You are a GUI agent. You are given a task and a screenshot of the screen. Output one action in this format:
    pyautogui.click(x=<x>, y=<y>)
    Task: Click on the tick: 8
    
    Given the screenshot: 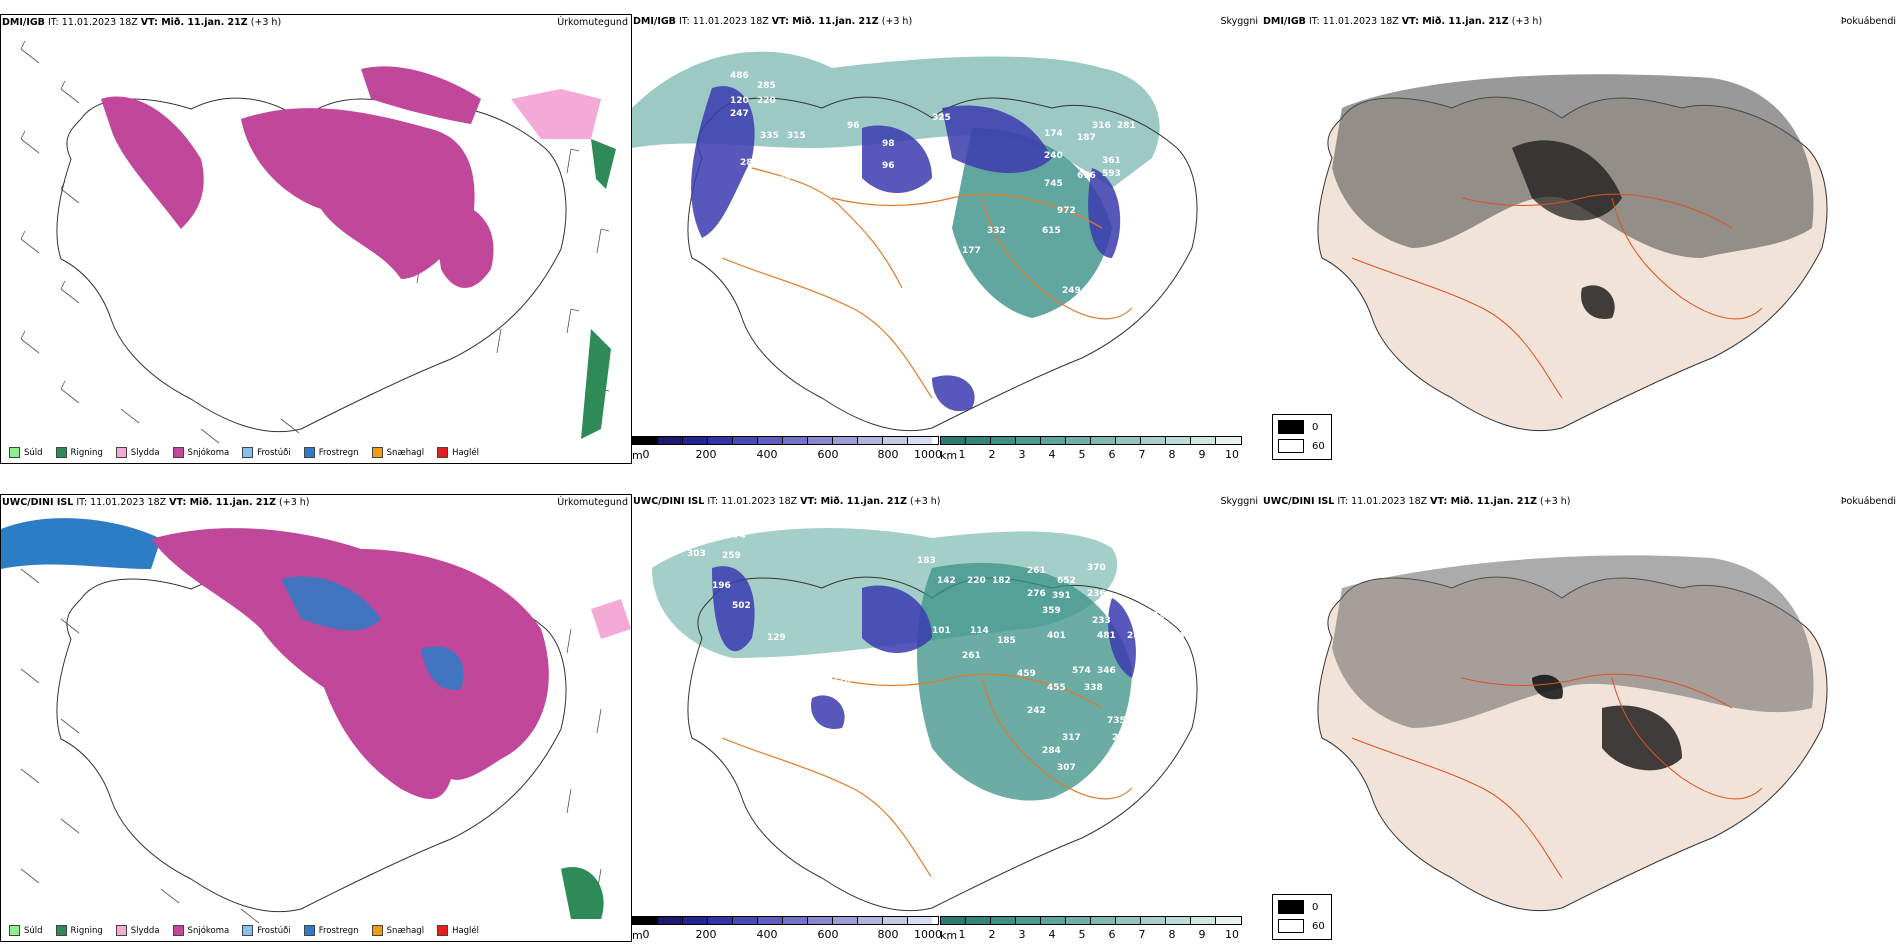 What is the action you would take?
    pyautogui.click(x=1172, y=934)
    